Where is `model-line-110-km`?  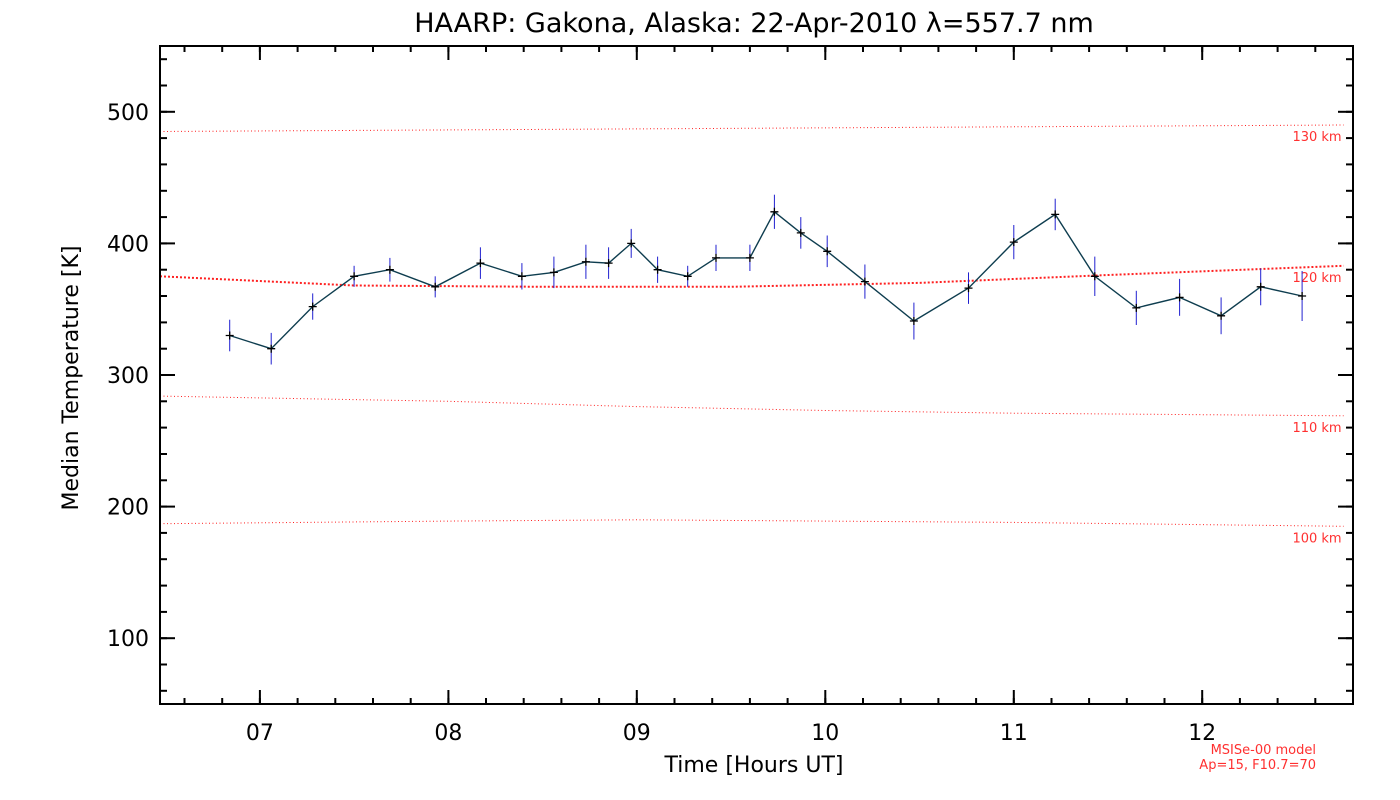
model-line-110-km is located at coordinates (751, 406).